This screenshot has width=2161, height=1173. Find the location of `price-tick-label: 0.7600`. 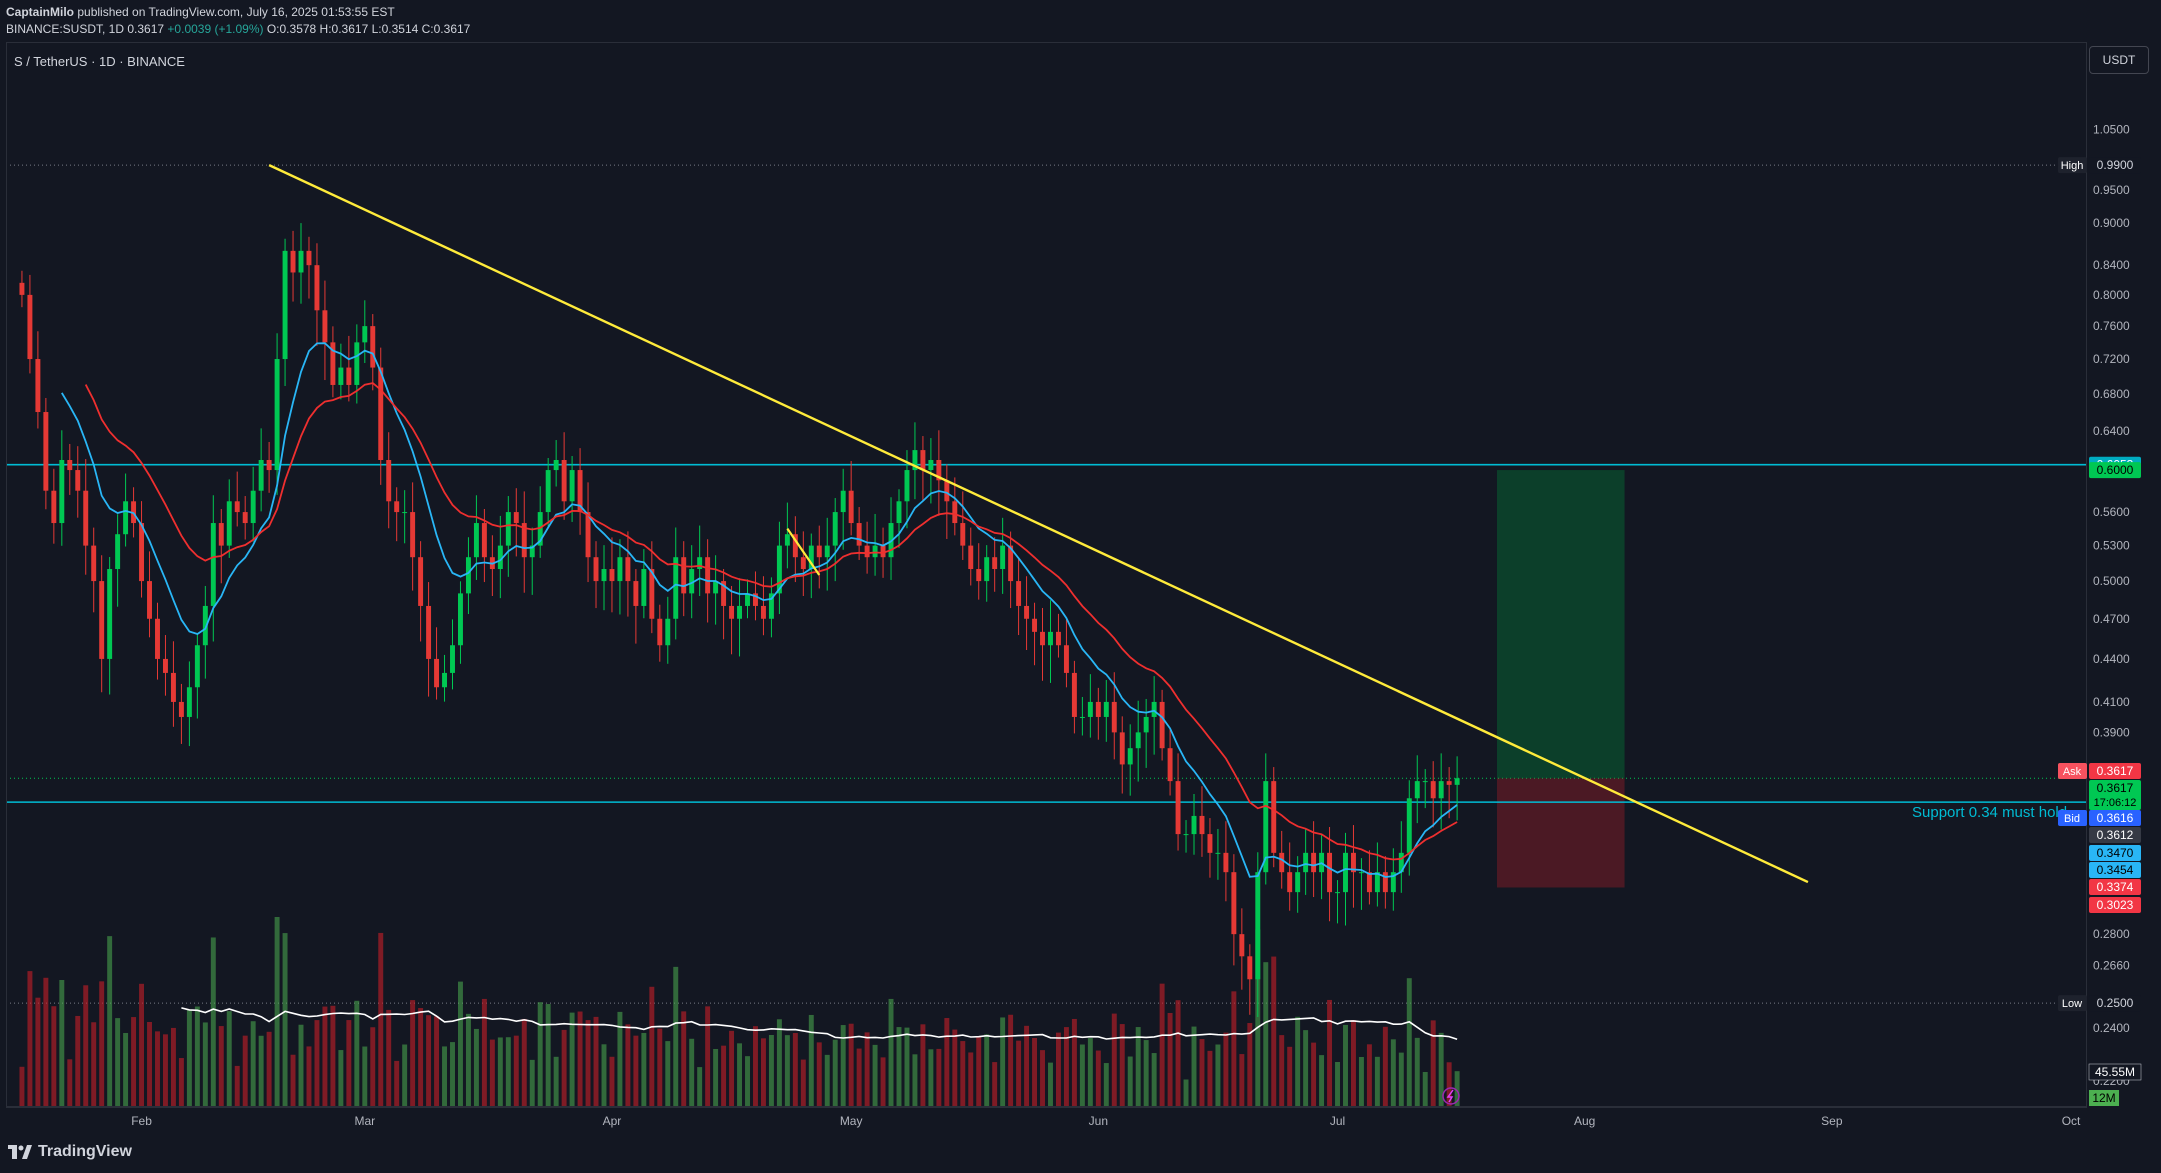

price-tick-label: 0.7600 is located at coordinates (2111, 326).